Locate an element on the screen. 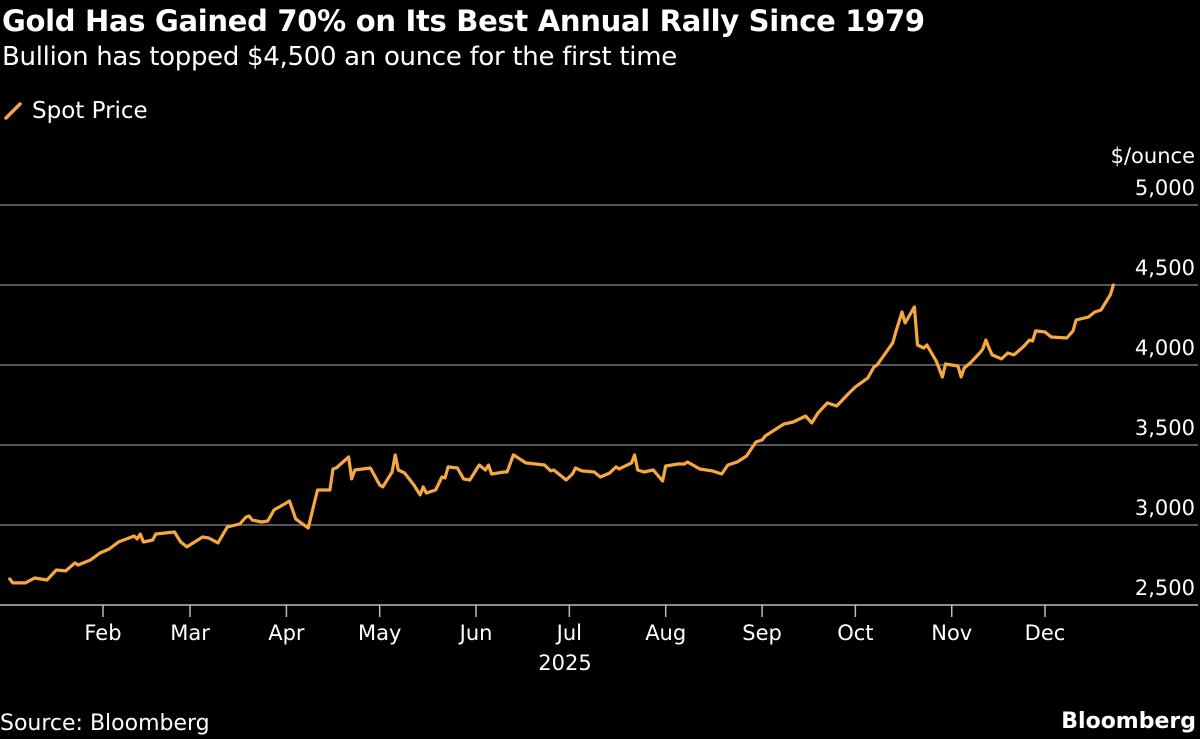 This screenshot has height=739, width=1200. legend: Spot Price is located at coordinates (76, 111).